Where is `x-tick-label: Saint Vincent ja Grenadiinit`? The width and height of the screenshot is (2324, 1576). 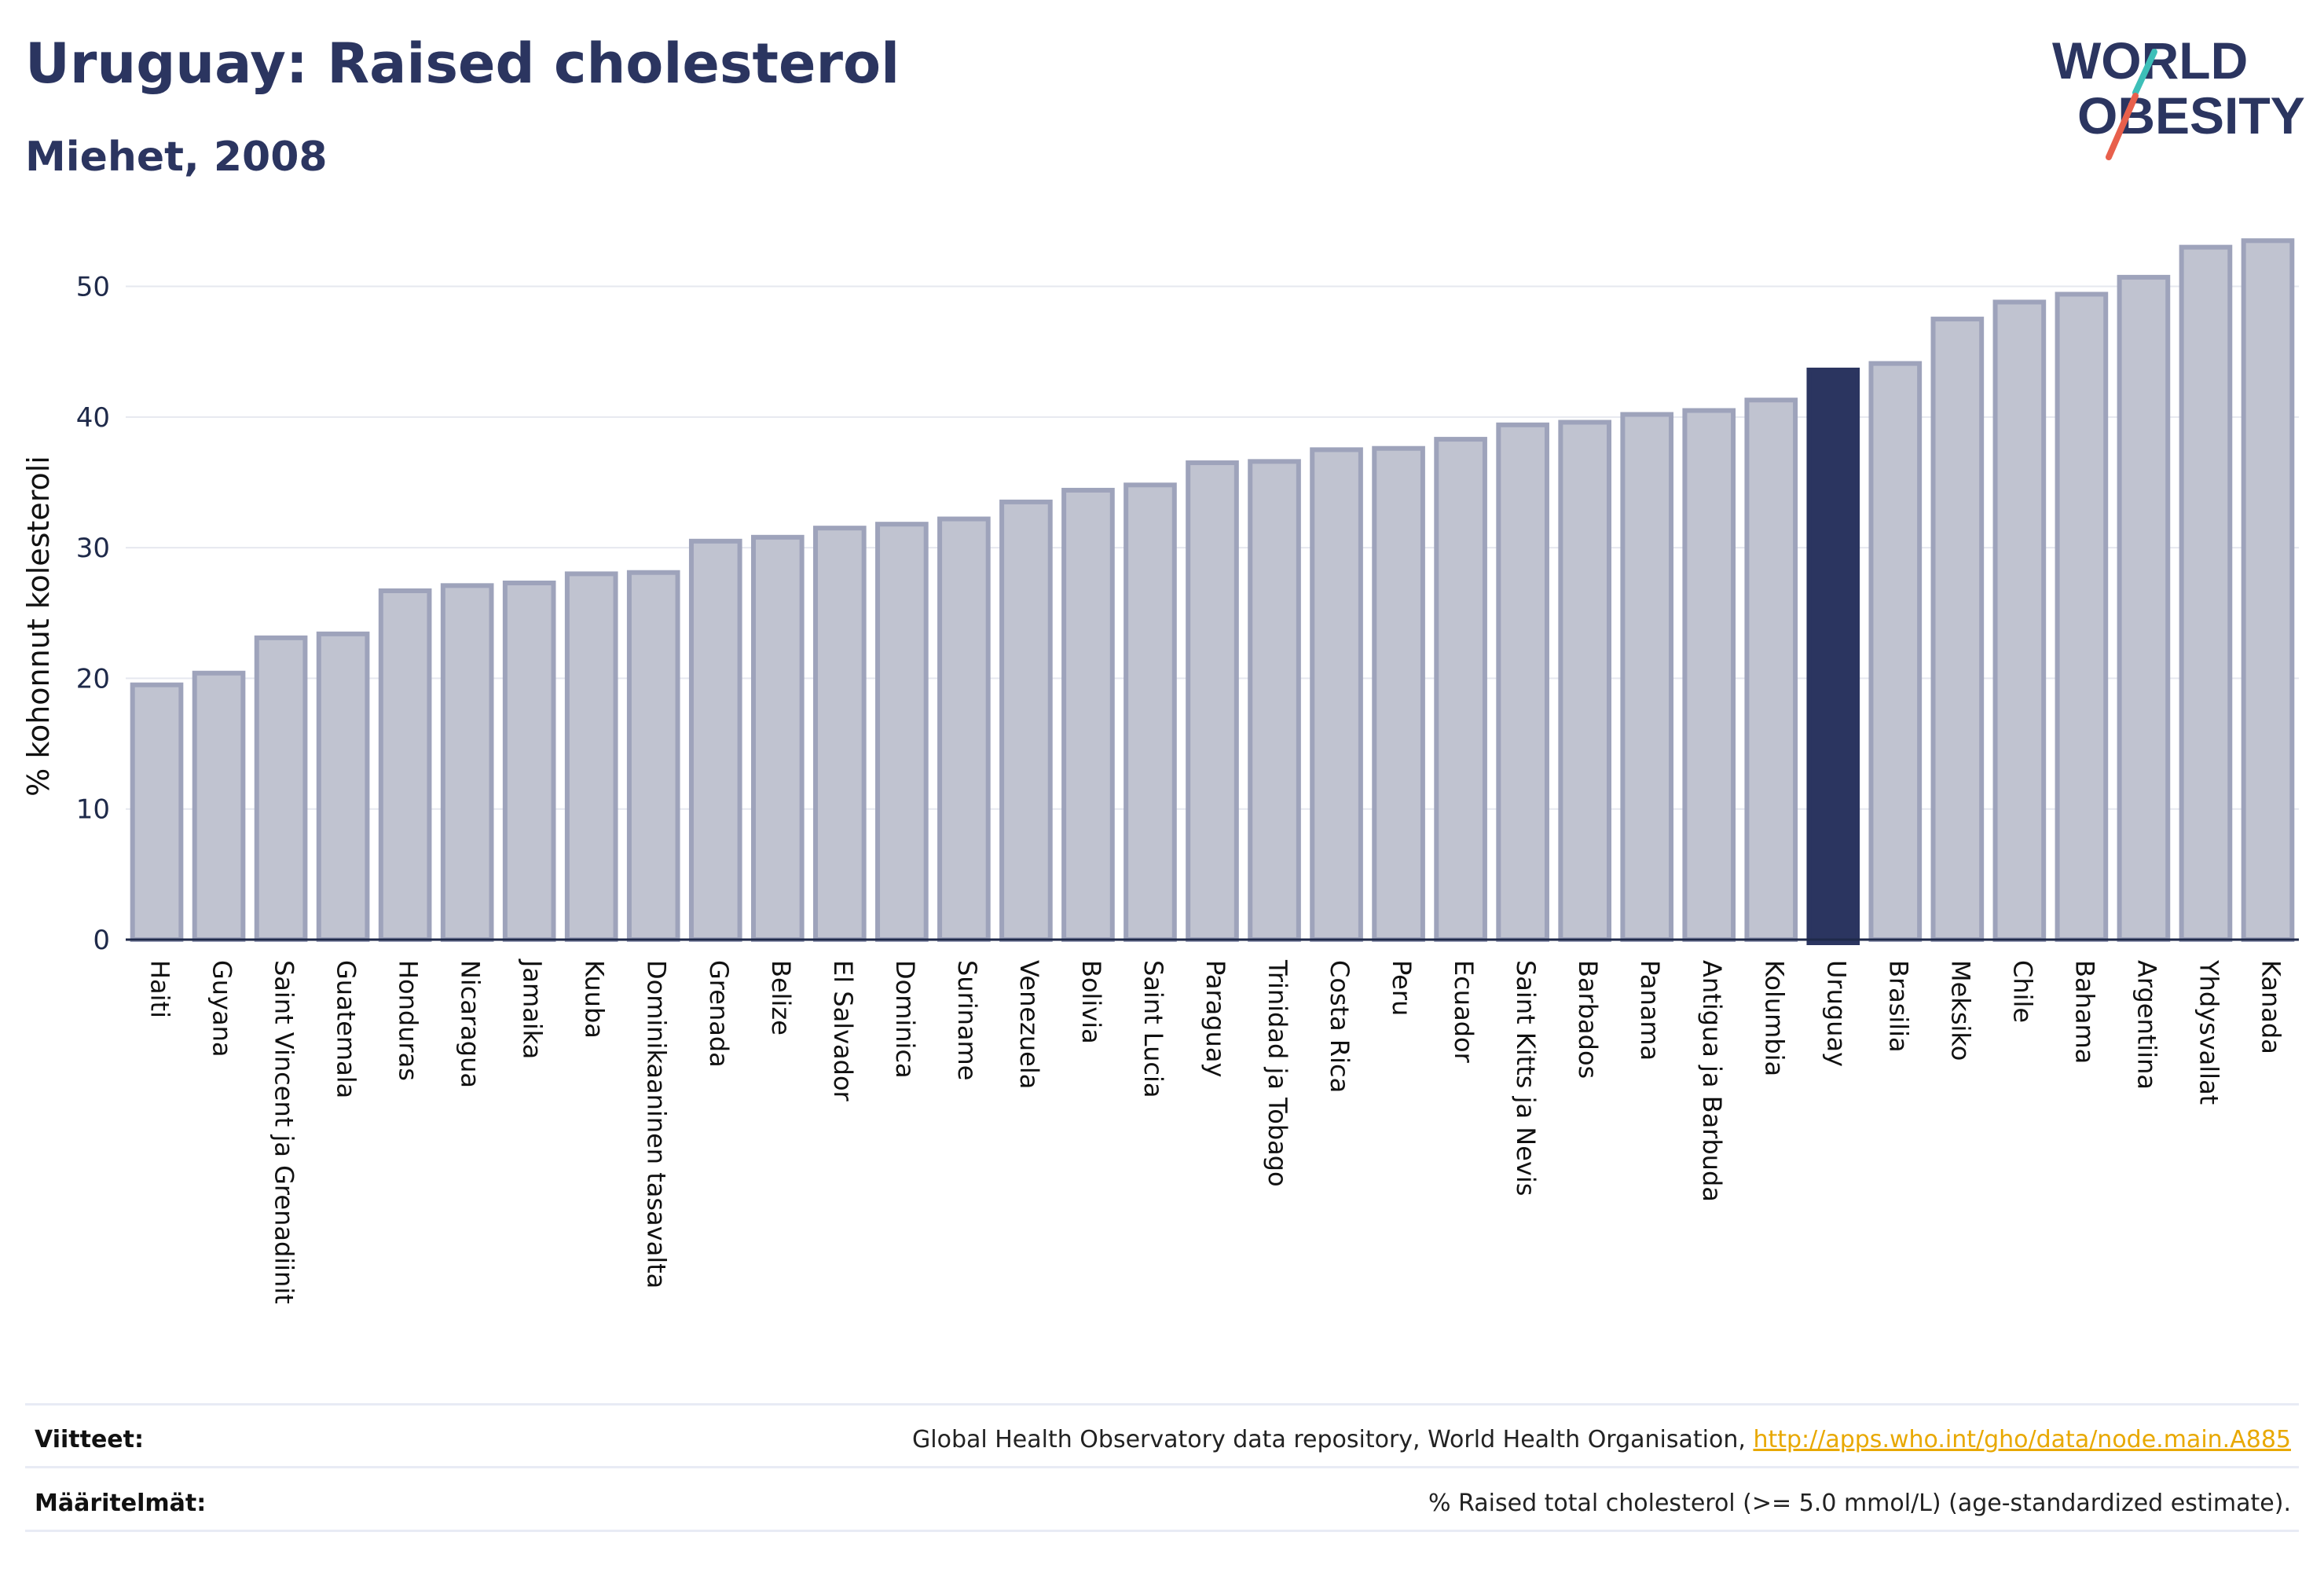
x-tick-label: Saint Vincent ja Grenadiinit is located at coordinates (284, 1132).